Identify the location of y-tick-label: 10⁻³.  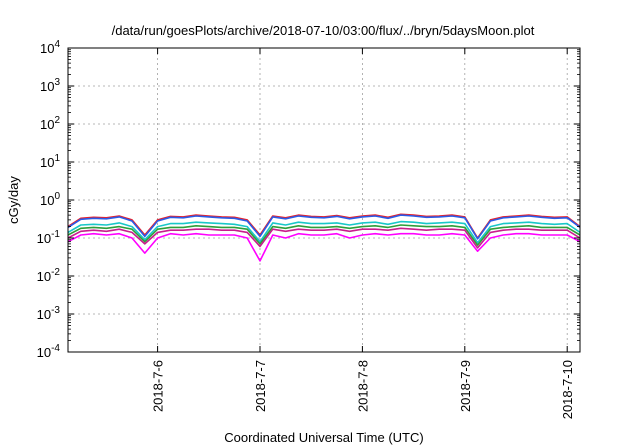
(49, 313).